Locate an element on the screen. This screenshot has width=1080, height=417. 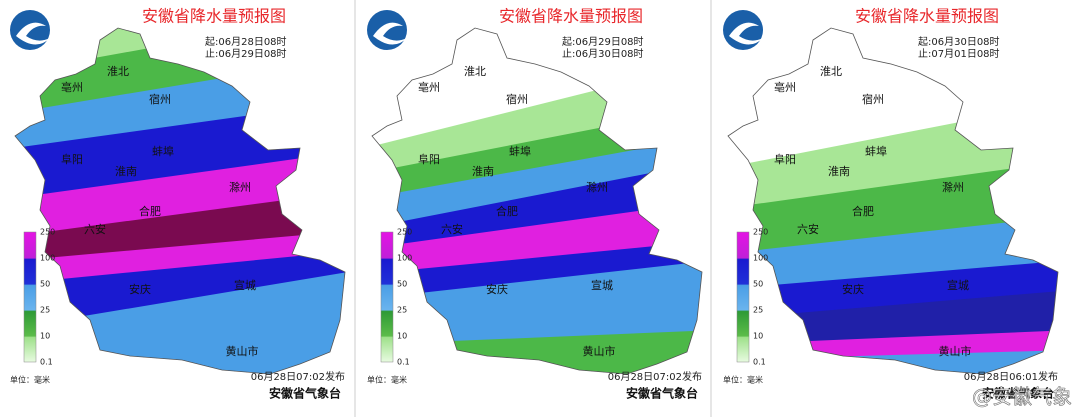
end-time: 止:06月29日08时 is located at coordinates (246, 54).